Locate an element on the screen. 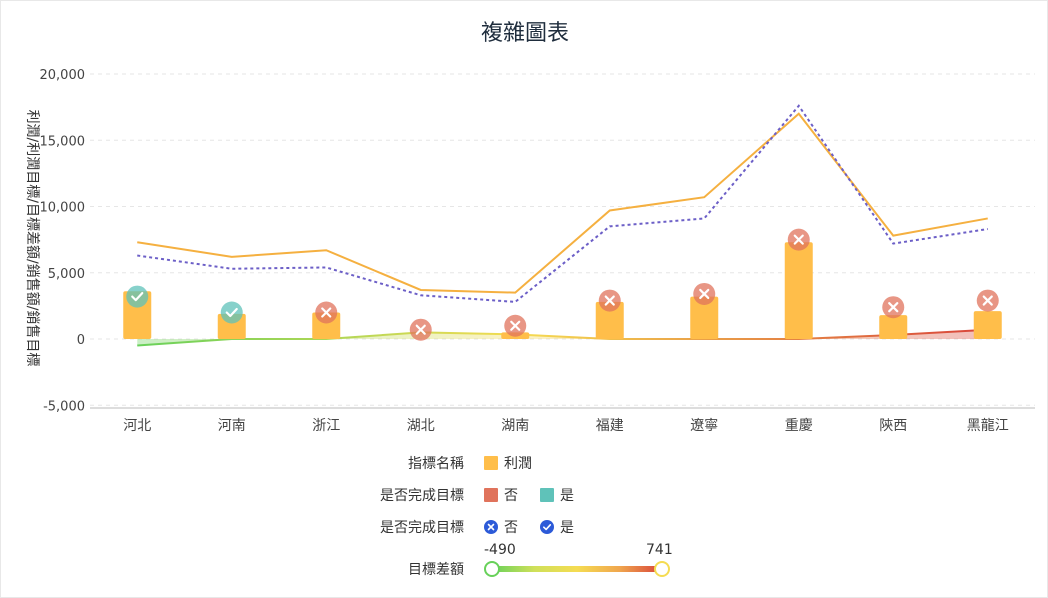 The width and height of the screenshot is (1048, 598). x-tick-label: 湖南 is located at coordinates (515, 426).